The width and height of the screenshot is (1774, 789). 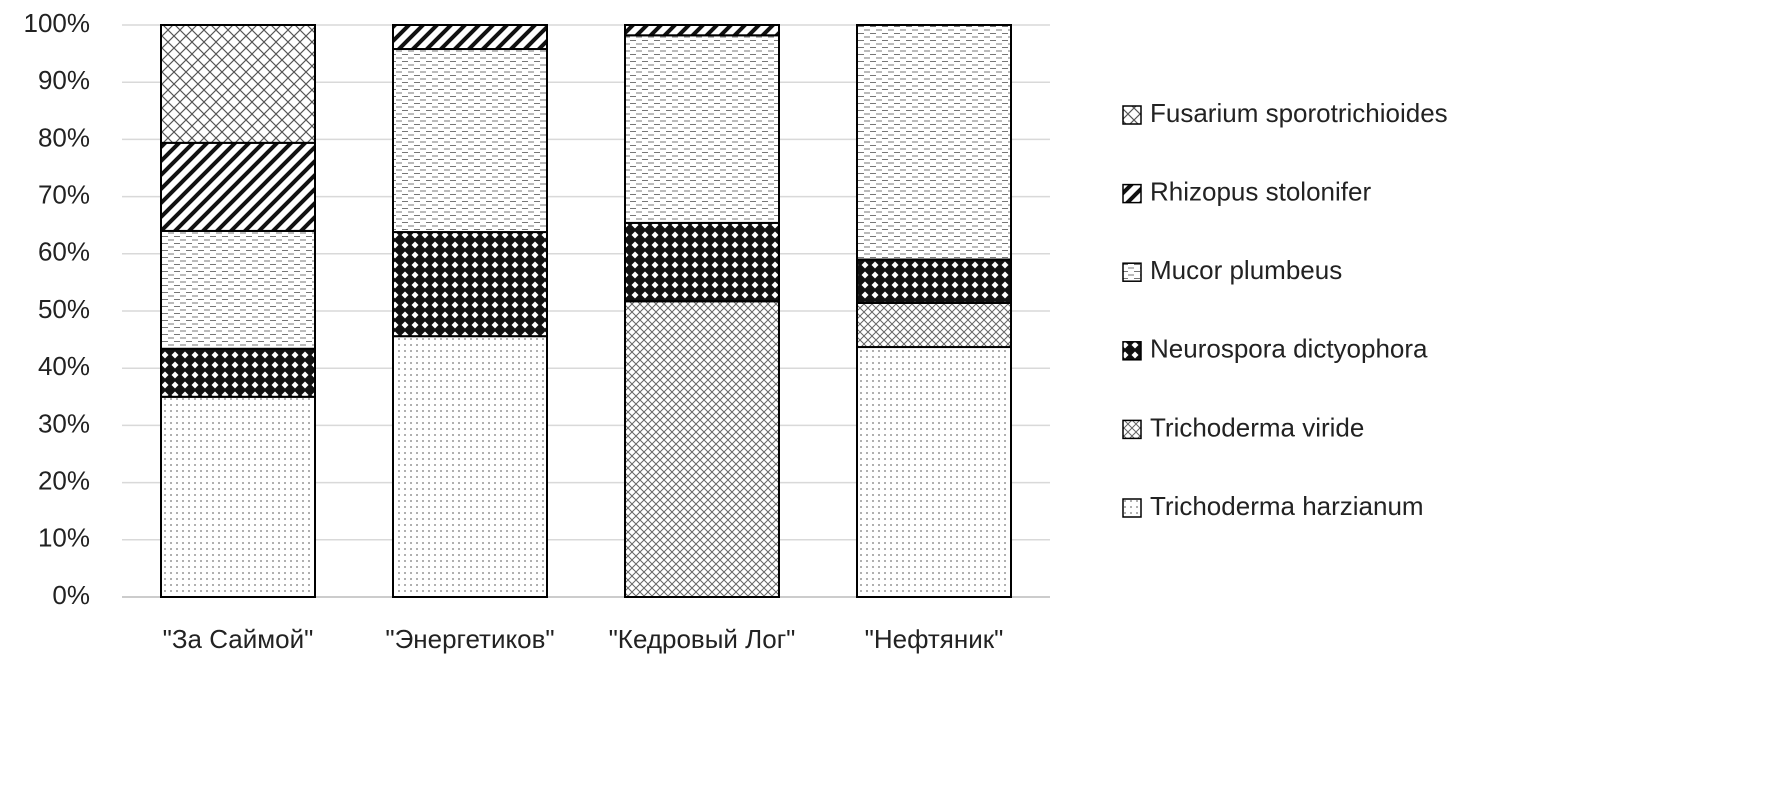 What do you see at coordinates (1287, 506) in the screenshot?
I see `legend-label: Trichoderma harzianum` at bounding box center [1287, 506].